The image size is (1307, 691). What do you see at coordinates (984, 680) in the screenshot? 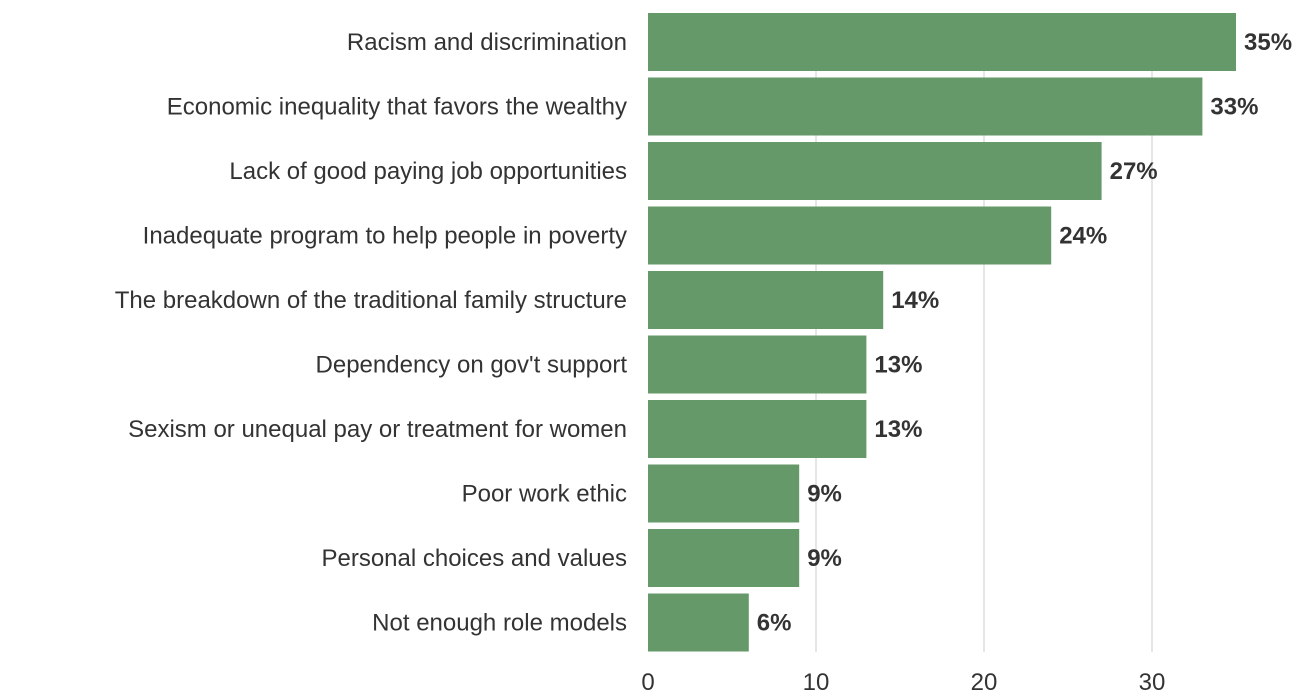
I see `x-tick-label: 20` at bounding box center [984, 680].